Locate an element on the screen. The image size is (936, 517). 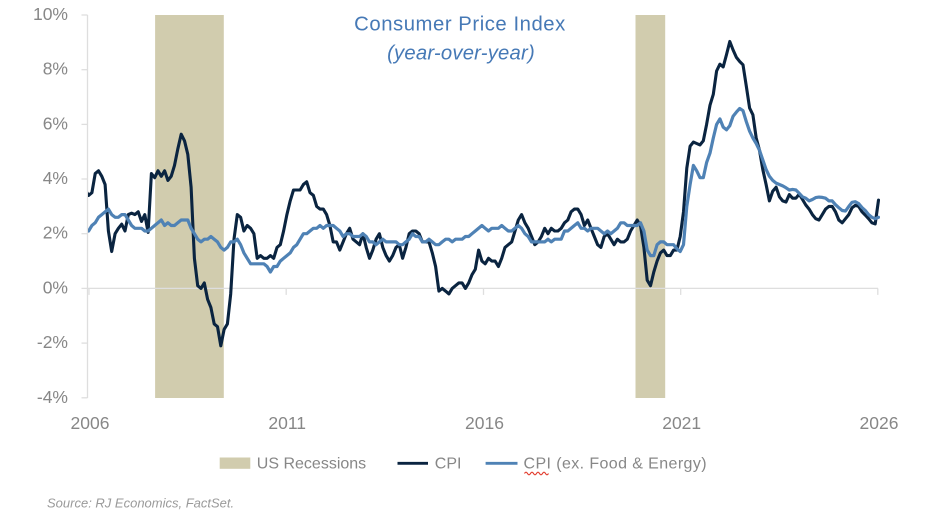
svg-text: -4% is located at coordinates (52, 397).